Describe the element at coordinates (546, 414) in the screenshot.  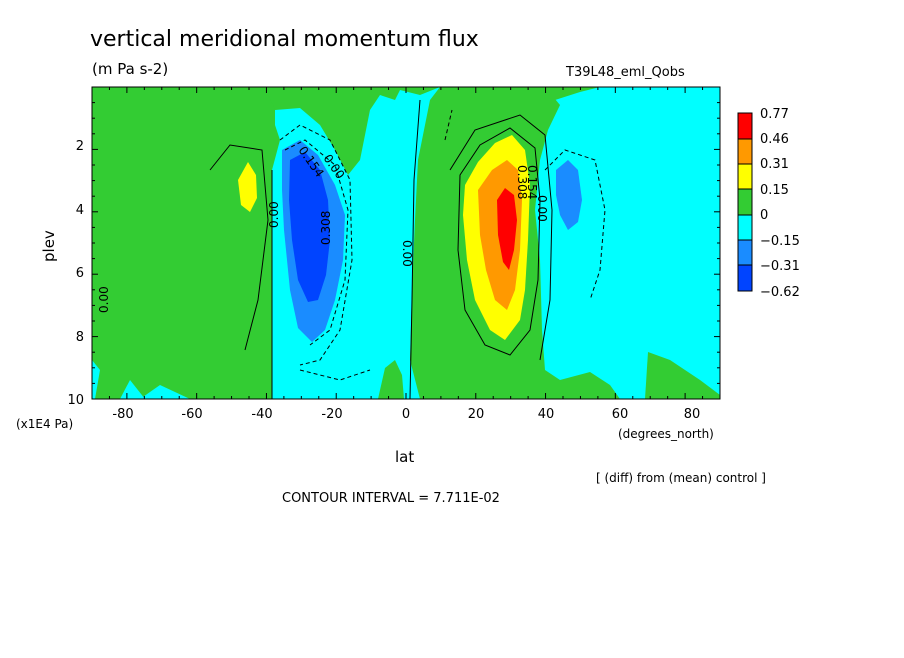
I see `x-tick-label: 40` at that location.